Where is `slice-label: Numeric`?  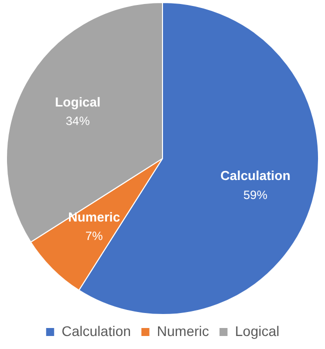
slice-label: Numeric is located at coordinates (94, 216).